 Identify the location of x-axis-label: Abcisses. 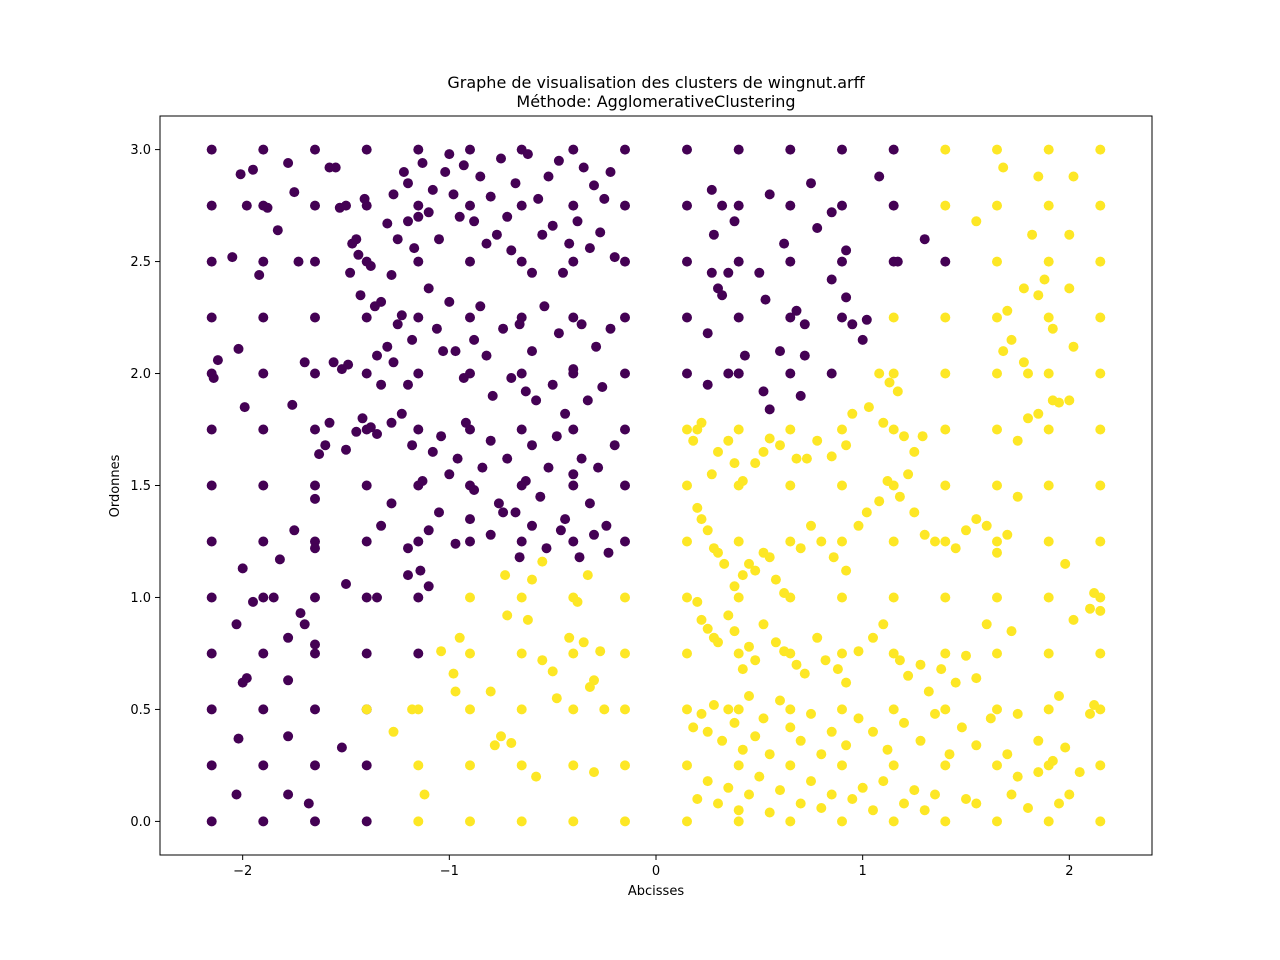
(656, 891).